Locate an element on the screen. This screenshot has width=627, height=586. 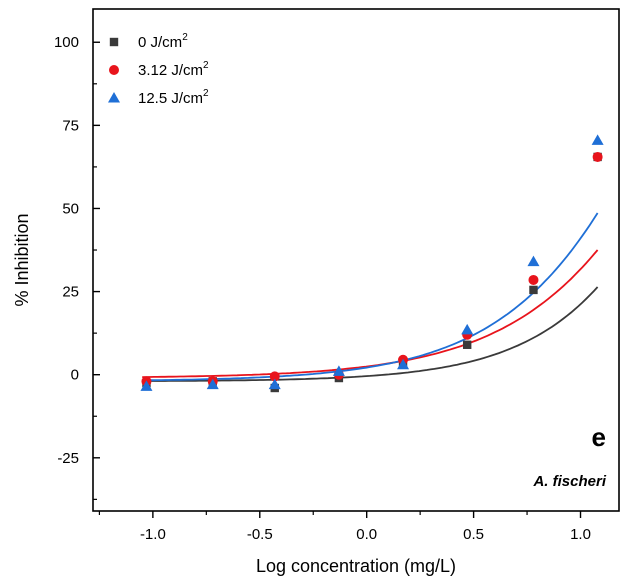
x-tick-label: 0.5 is located at coordinates (473, 534).